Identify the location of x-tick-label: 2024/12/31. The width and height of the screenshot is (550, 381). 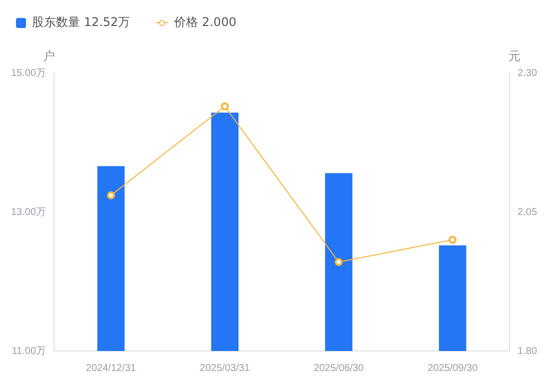
(111, 368).